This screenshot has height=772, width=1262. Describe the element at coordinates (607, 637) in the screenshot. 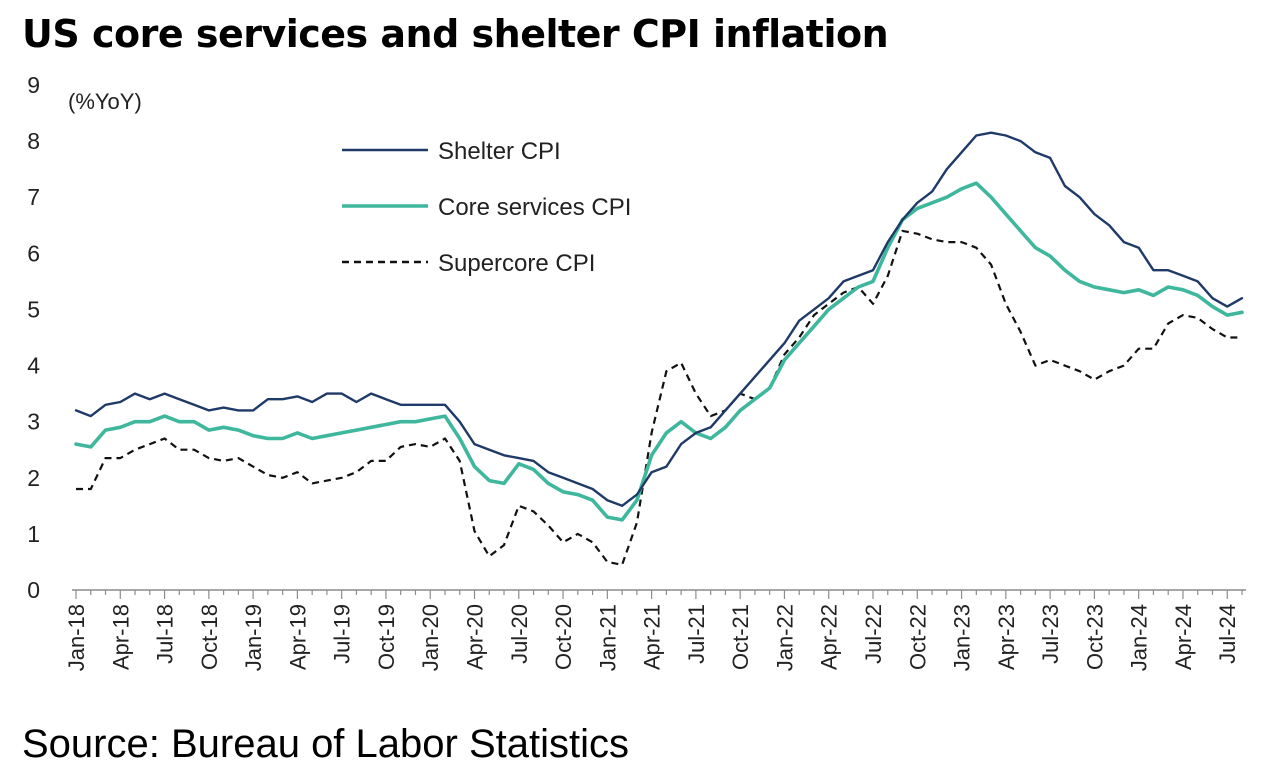

I see `x-tick-label: Jan-21` at that location.